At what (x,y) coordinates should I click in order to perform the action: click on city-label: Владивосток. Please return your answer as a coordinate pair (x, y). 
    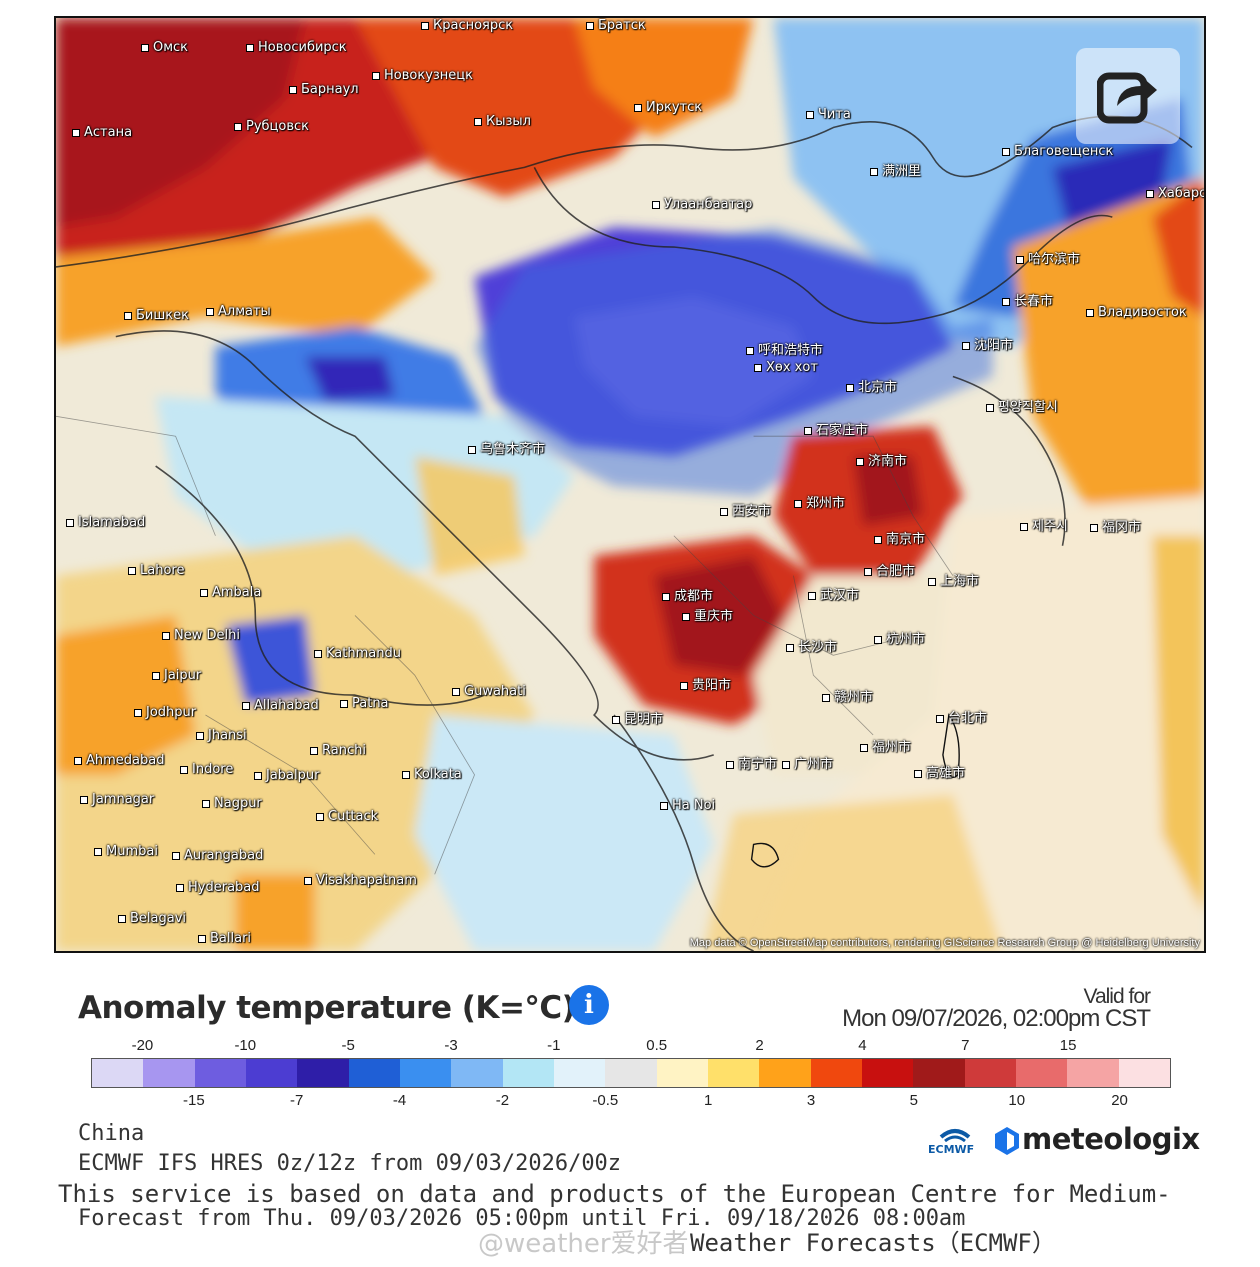
    Looking at the image, I should click on (1136, 312).